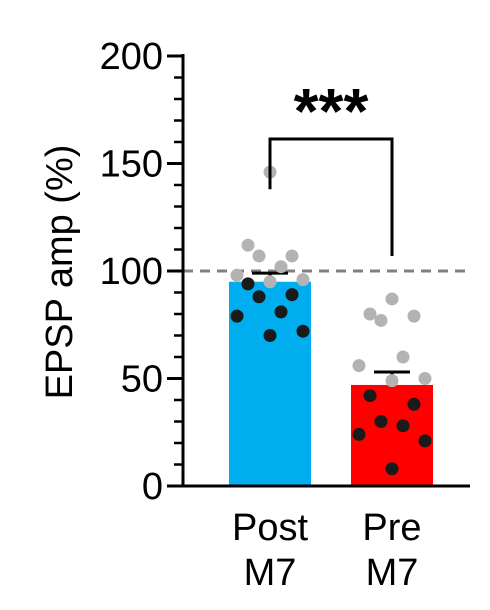 This screenshot has width=490, height=610. What do you see at coordinates (152, 487) in the screenshot?
I see `y-tick-label: 0` at bounding box center [152, 487].